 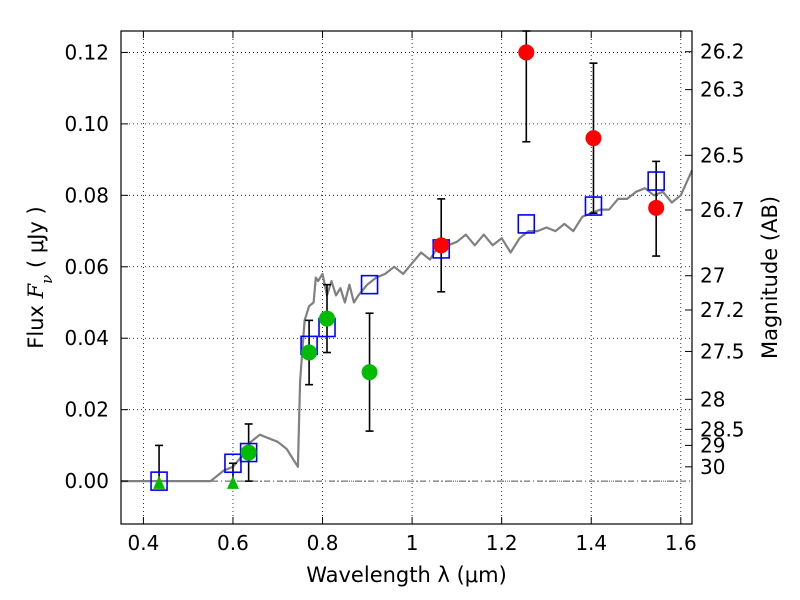 What do you see at coordinates (770, 277) in the screenshot?
I see `y-axis-right-label: Magnitude (AB)` at bounding box center [770, 277].